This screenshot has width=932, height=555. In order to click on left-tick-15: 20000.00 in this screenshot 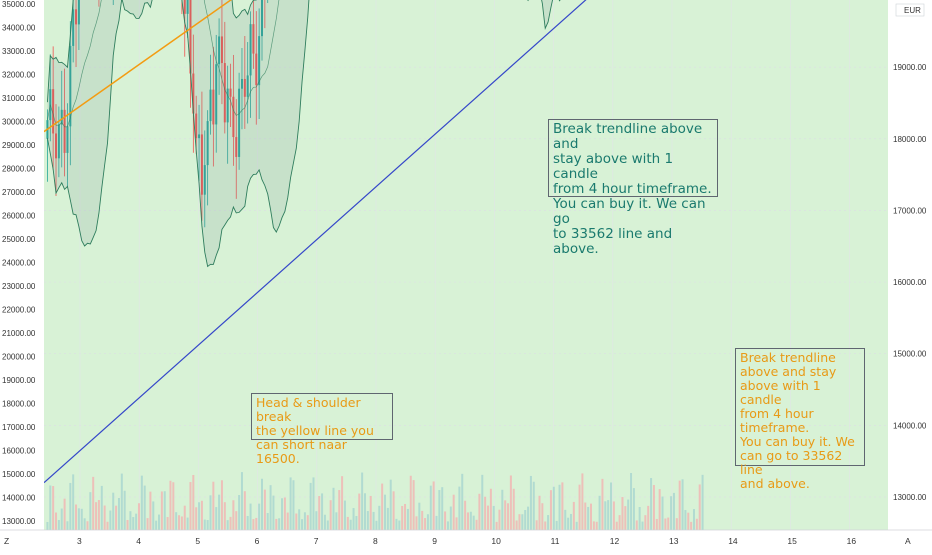, I will do `click(19, 356)`.